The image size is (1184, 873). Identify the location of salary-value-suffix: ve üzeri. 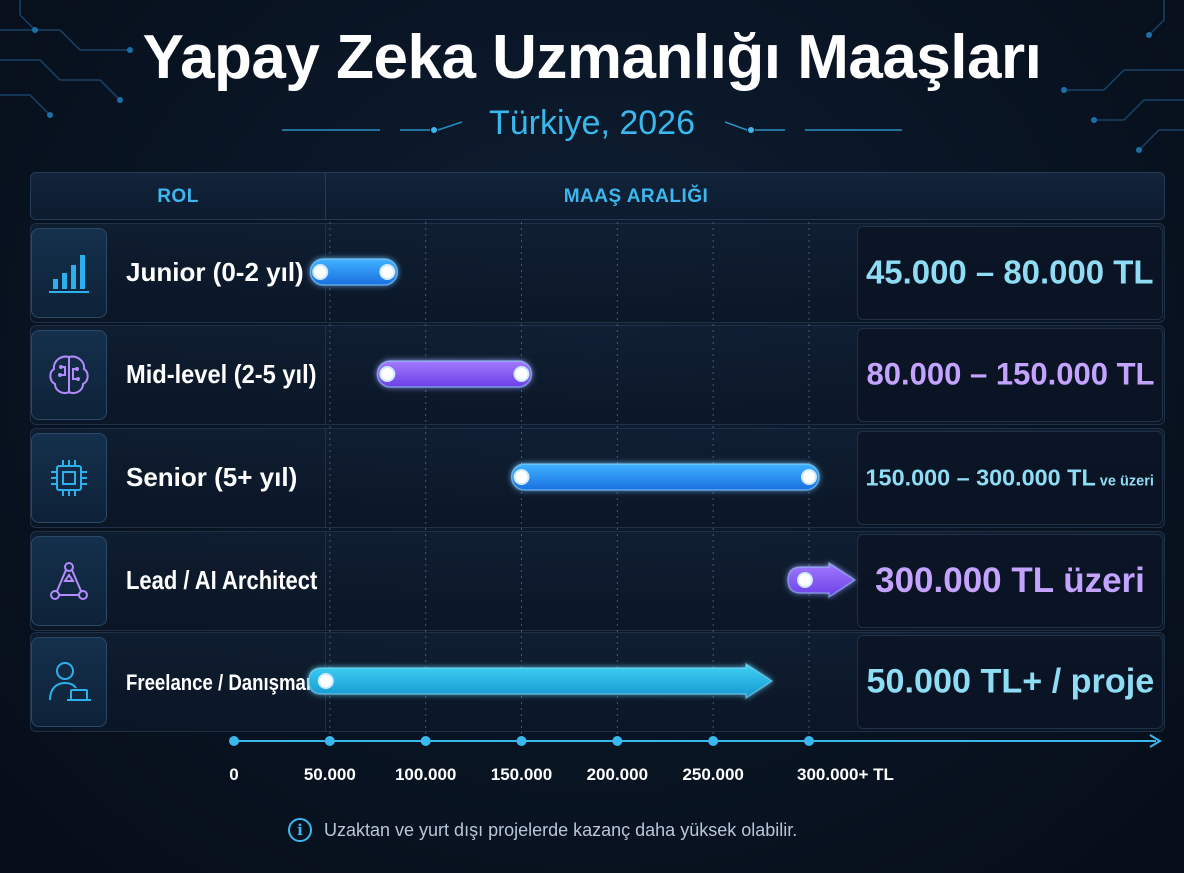
(1125, 480).